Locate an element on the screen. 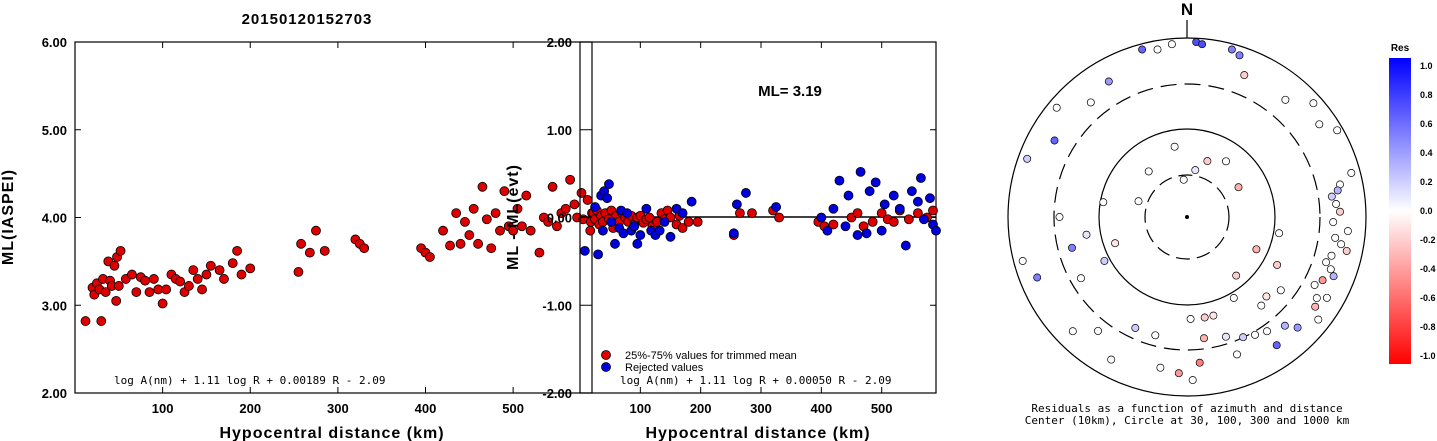 Image resolution: width=1437 pixels, height=441 pixels. x-tick-label: 400 is located at coordinates (822, 408).